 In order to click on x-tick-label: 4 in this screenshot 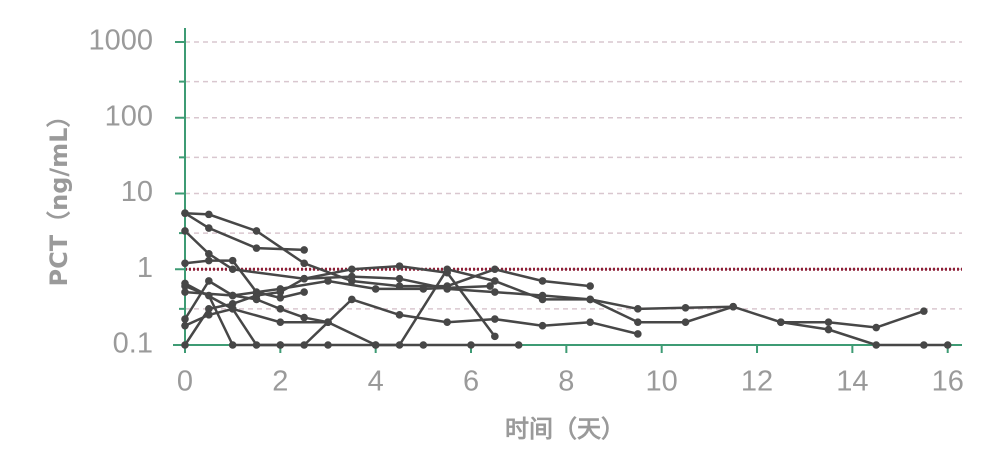, I will do `click(376, 382)`.